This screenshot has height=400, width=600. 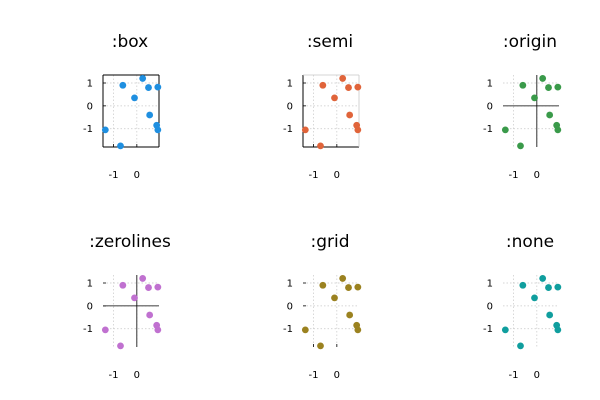 I want to click on subplot-title: :origin, so click(x=530, y=42).